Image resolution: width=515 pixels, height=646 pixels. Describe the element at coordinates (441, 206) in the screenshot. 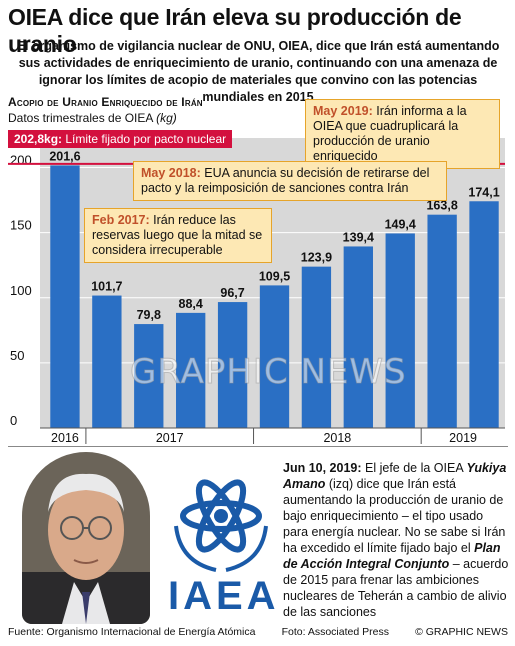

I see `bar-value-label: 163,8` at that location.